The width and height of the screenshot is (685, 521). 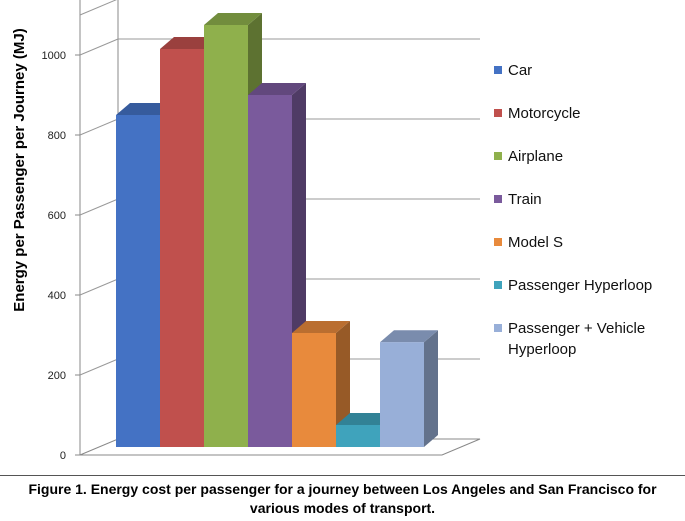 What do you see at coordinates (342, 508) in the screenshot?
I see `caption-line-2: various modes of transport.` at bounding box center [342, 508].